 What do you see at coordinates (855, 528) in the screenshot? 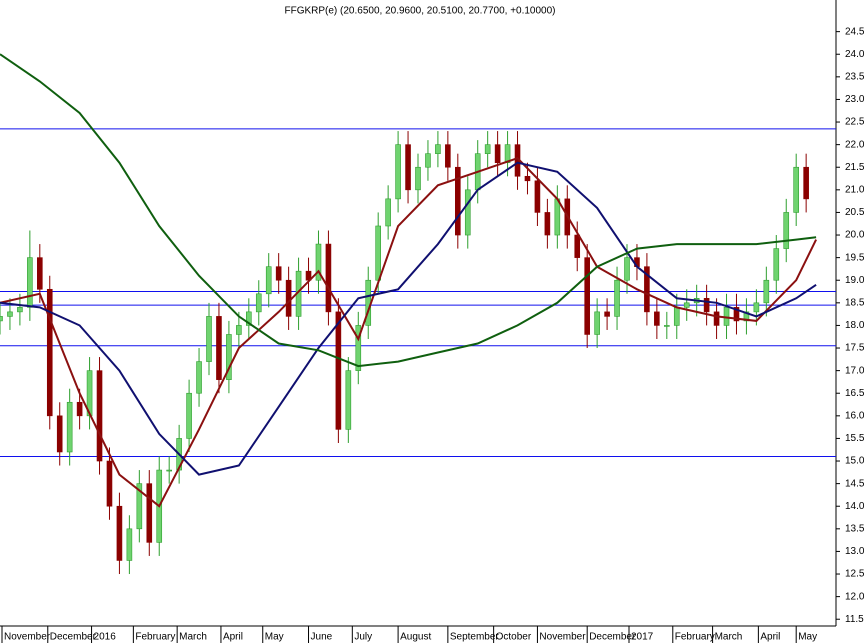
I see `y-tick-label: 13.5` at bounding box center [855, 528].